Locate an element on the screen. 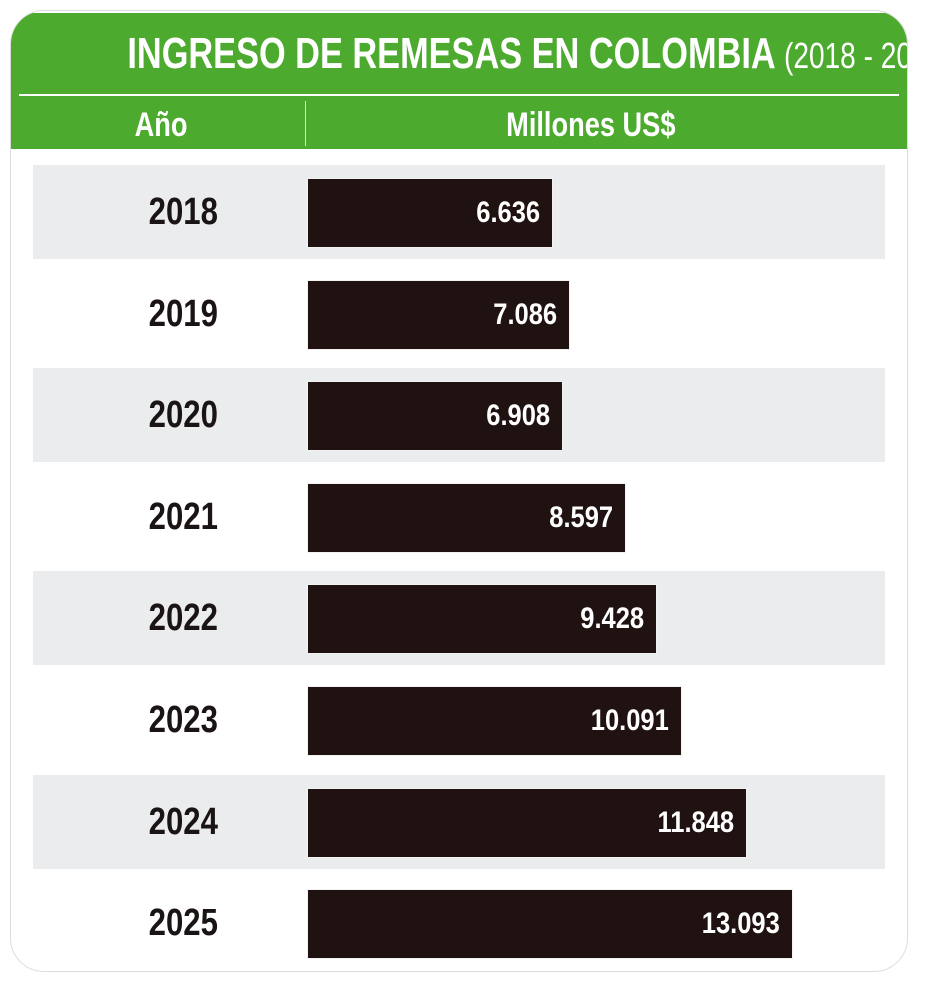 Image resolution: width=925 pixels, height=981 pixels. bar-row: 2020 6.908 is located at coordinates (459, 415).